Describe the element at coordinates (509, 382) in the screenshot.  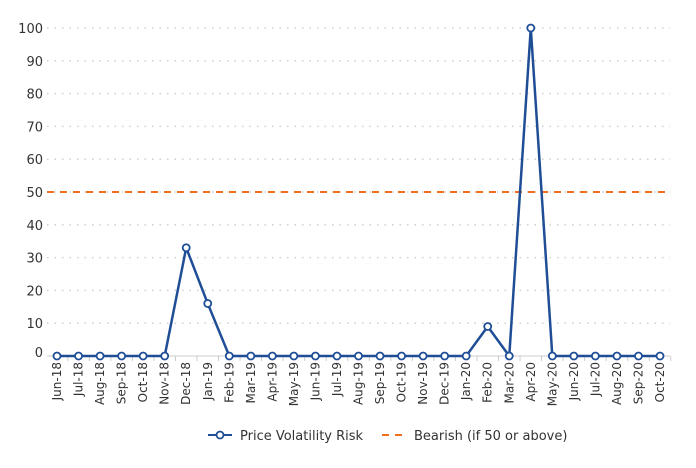
I see `x-tick-label: Mar-20` at that location.